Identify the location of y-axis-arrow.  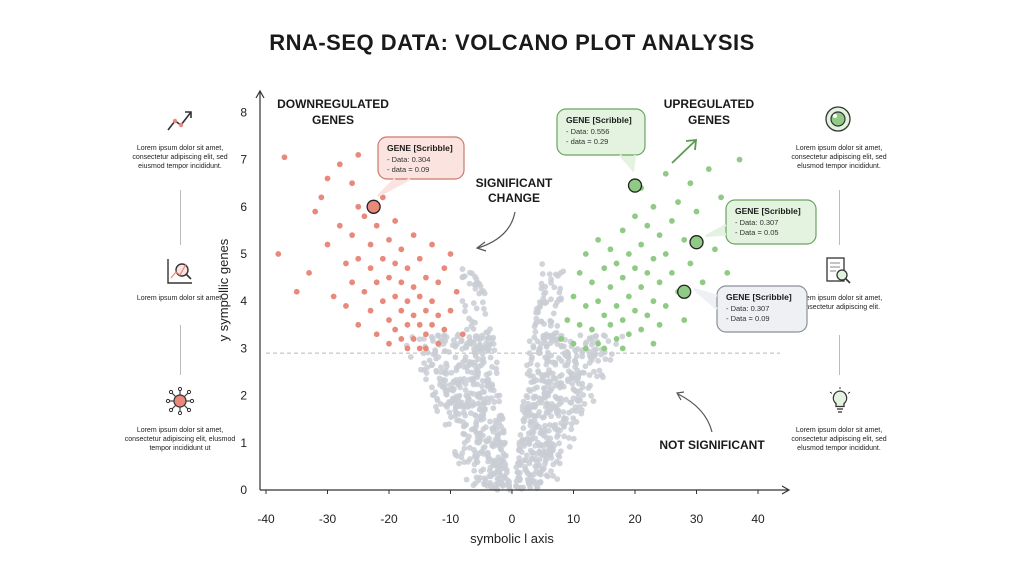
(260, 94).